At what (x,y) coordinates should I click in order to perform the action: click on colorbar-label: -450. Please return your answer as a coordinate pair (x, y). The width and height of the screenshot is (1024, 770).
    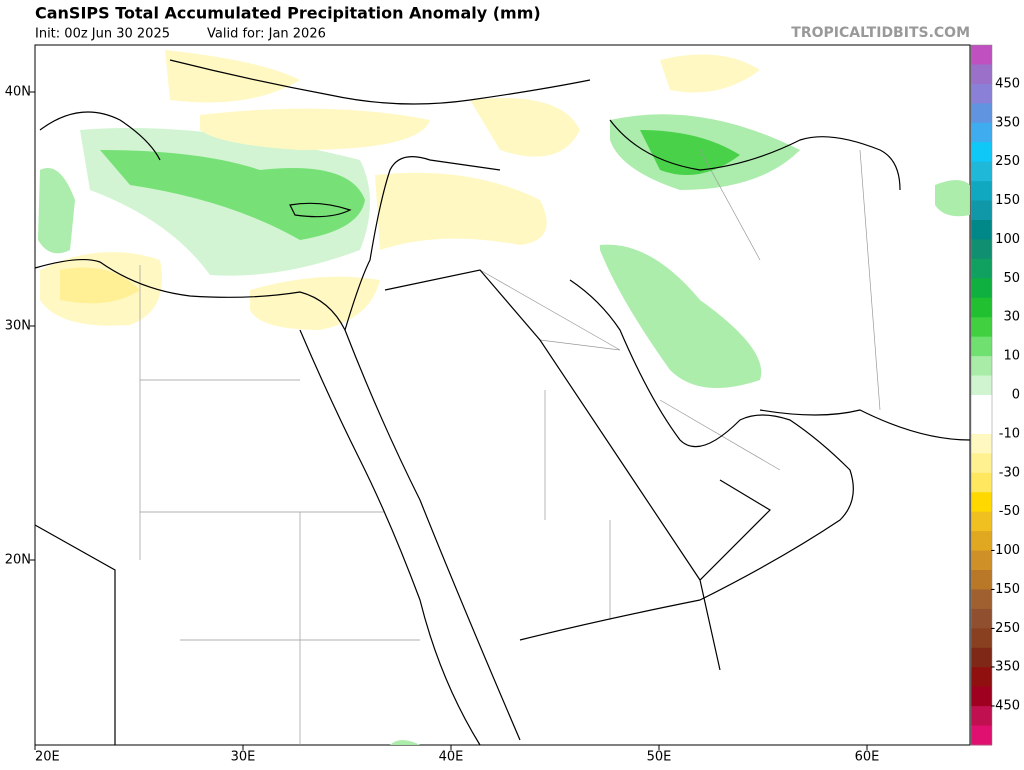
    Looking at the image, I should click on (1005, 706).